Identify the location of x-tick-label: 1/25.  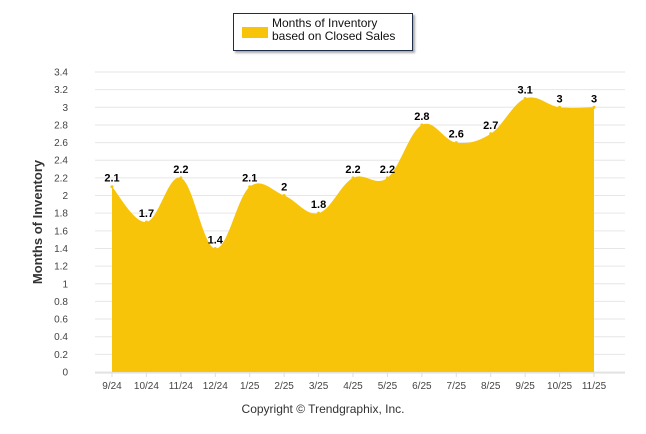
(250, 386).